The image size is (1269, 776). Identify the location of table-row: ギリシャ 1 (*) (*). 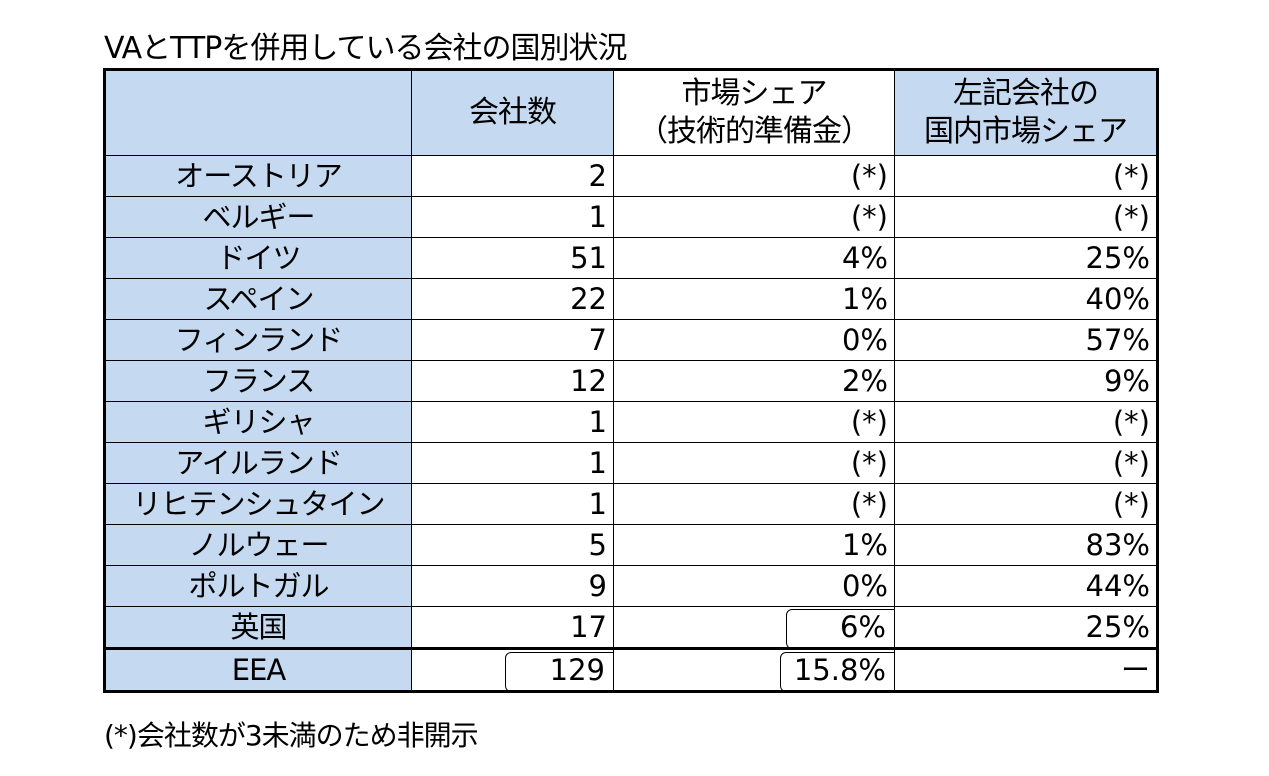
(631, 422).